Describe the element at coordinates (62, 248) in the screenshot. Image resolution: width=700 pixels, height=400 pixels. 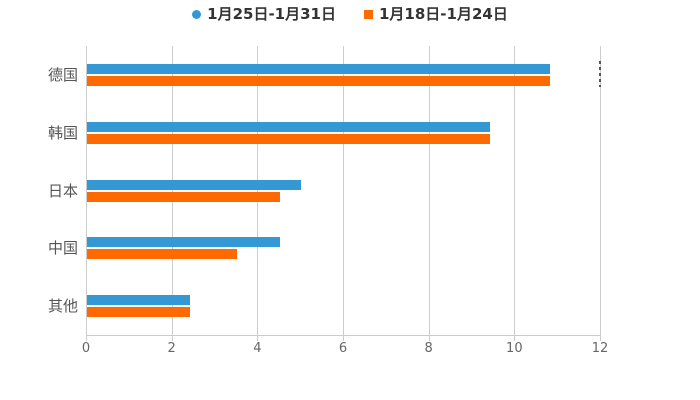
I see `y-axis-label-4: 中国` at that location.